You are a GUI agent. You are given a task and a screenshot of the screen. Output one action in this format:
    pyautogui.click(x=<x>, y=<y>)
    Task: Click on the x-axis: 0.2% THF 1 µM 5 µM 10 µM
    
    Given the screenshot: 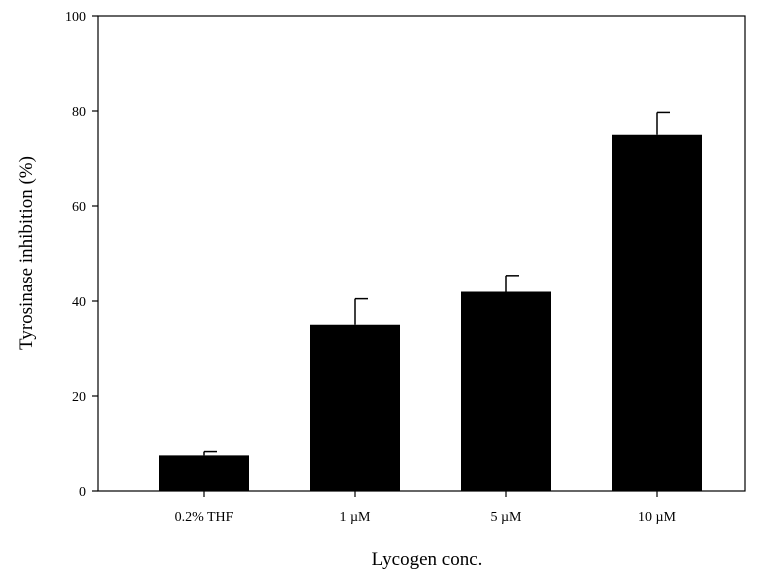 What is the action you would take?
    pyautogui.click(x=426, y=508)
    